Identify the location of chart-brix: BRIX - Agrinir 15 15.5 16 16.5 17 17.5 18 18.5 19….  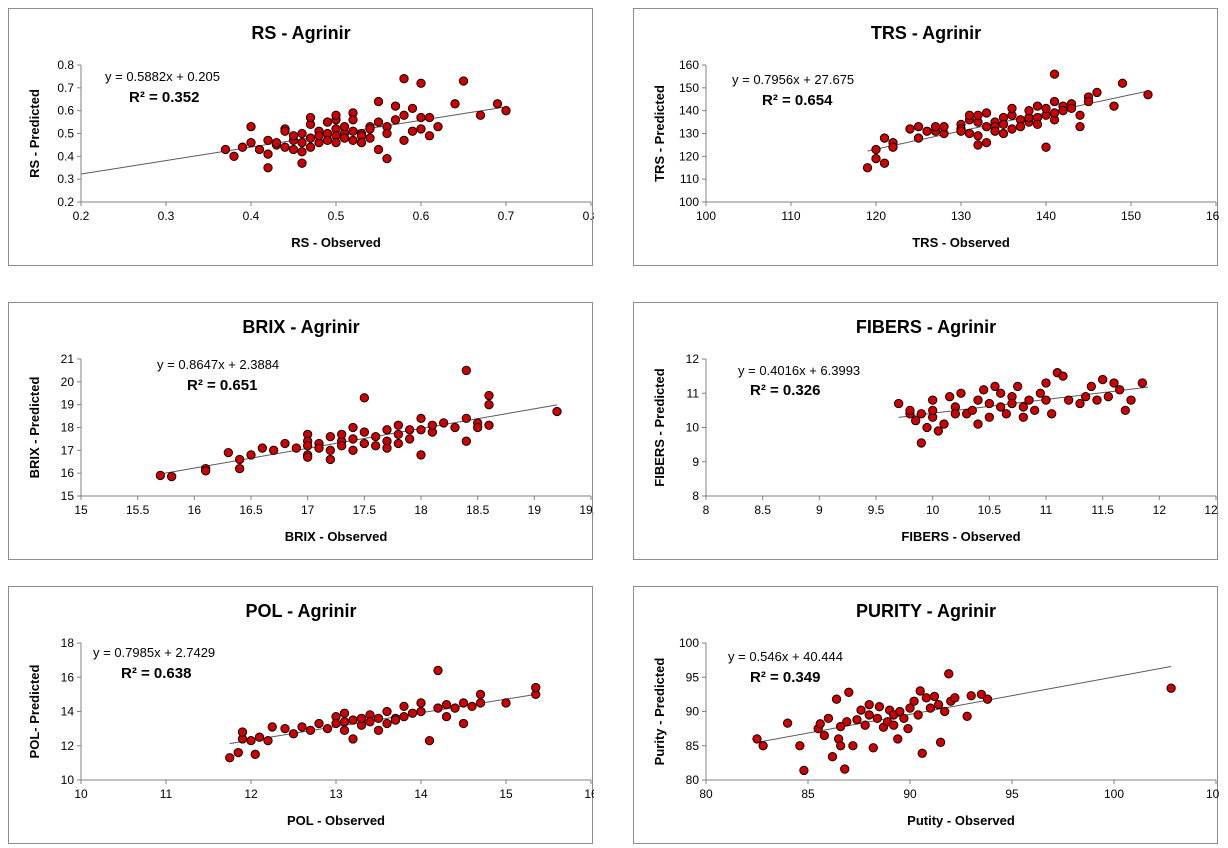
(301, 431).